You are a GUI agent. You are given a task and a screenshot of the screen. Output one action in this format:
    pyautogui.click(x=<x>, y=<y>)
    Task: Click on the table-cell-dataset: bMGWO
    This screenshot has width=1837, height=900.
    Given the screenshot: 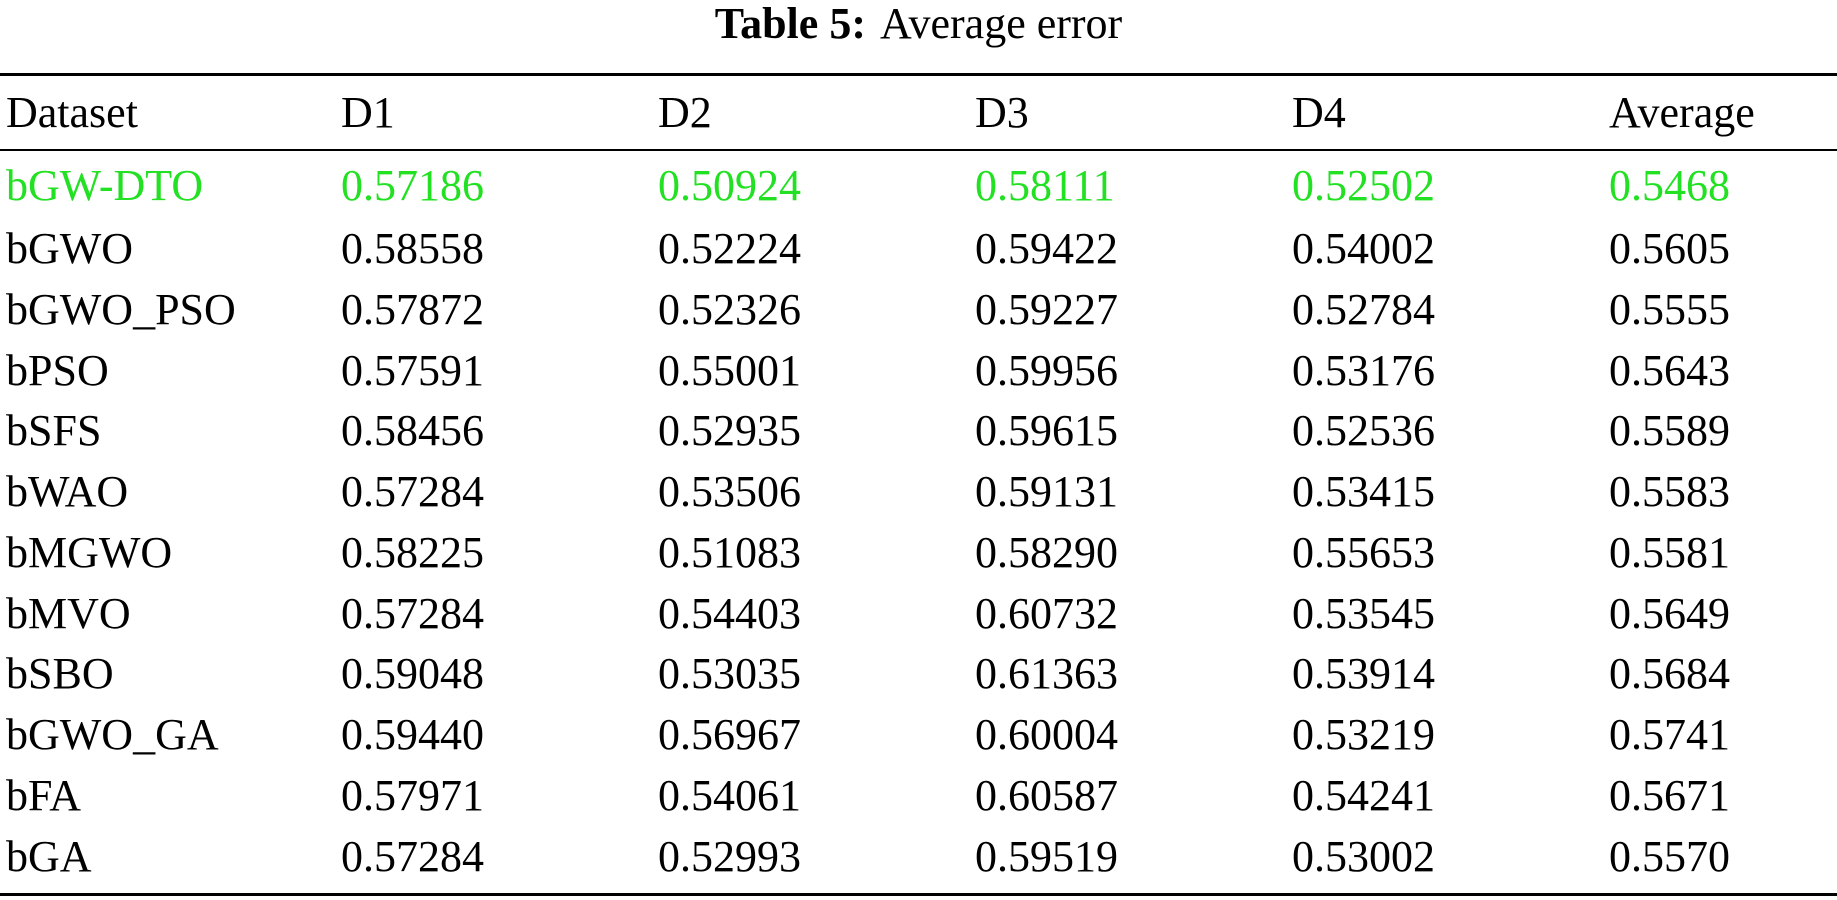 What is the action you would take?
    pyautogui.click(x=89, y=552)
    